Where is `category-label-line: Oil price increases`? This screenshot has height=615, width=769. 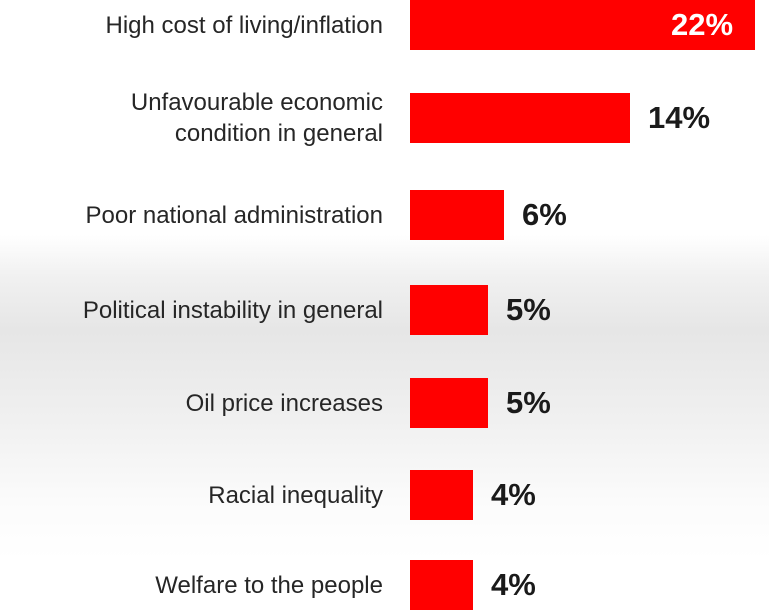
category-label-line: Oil price increases is located at coordinates (284, 403).